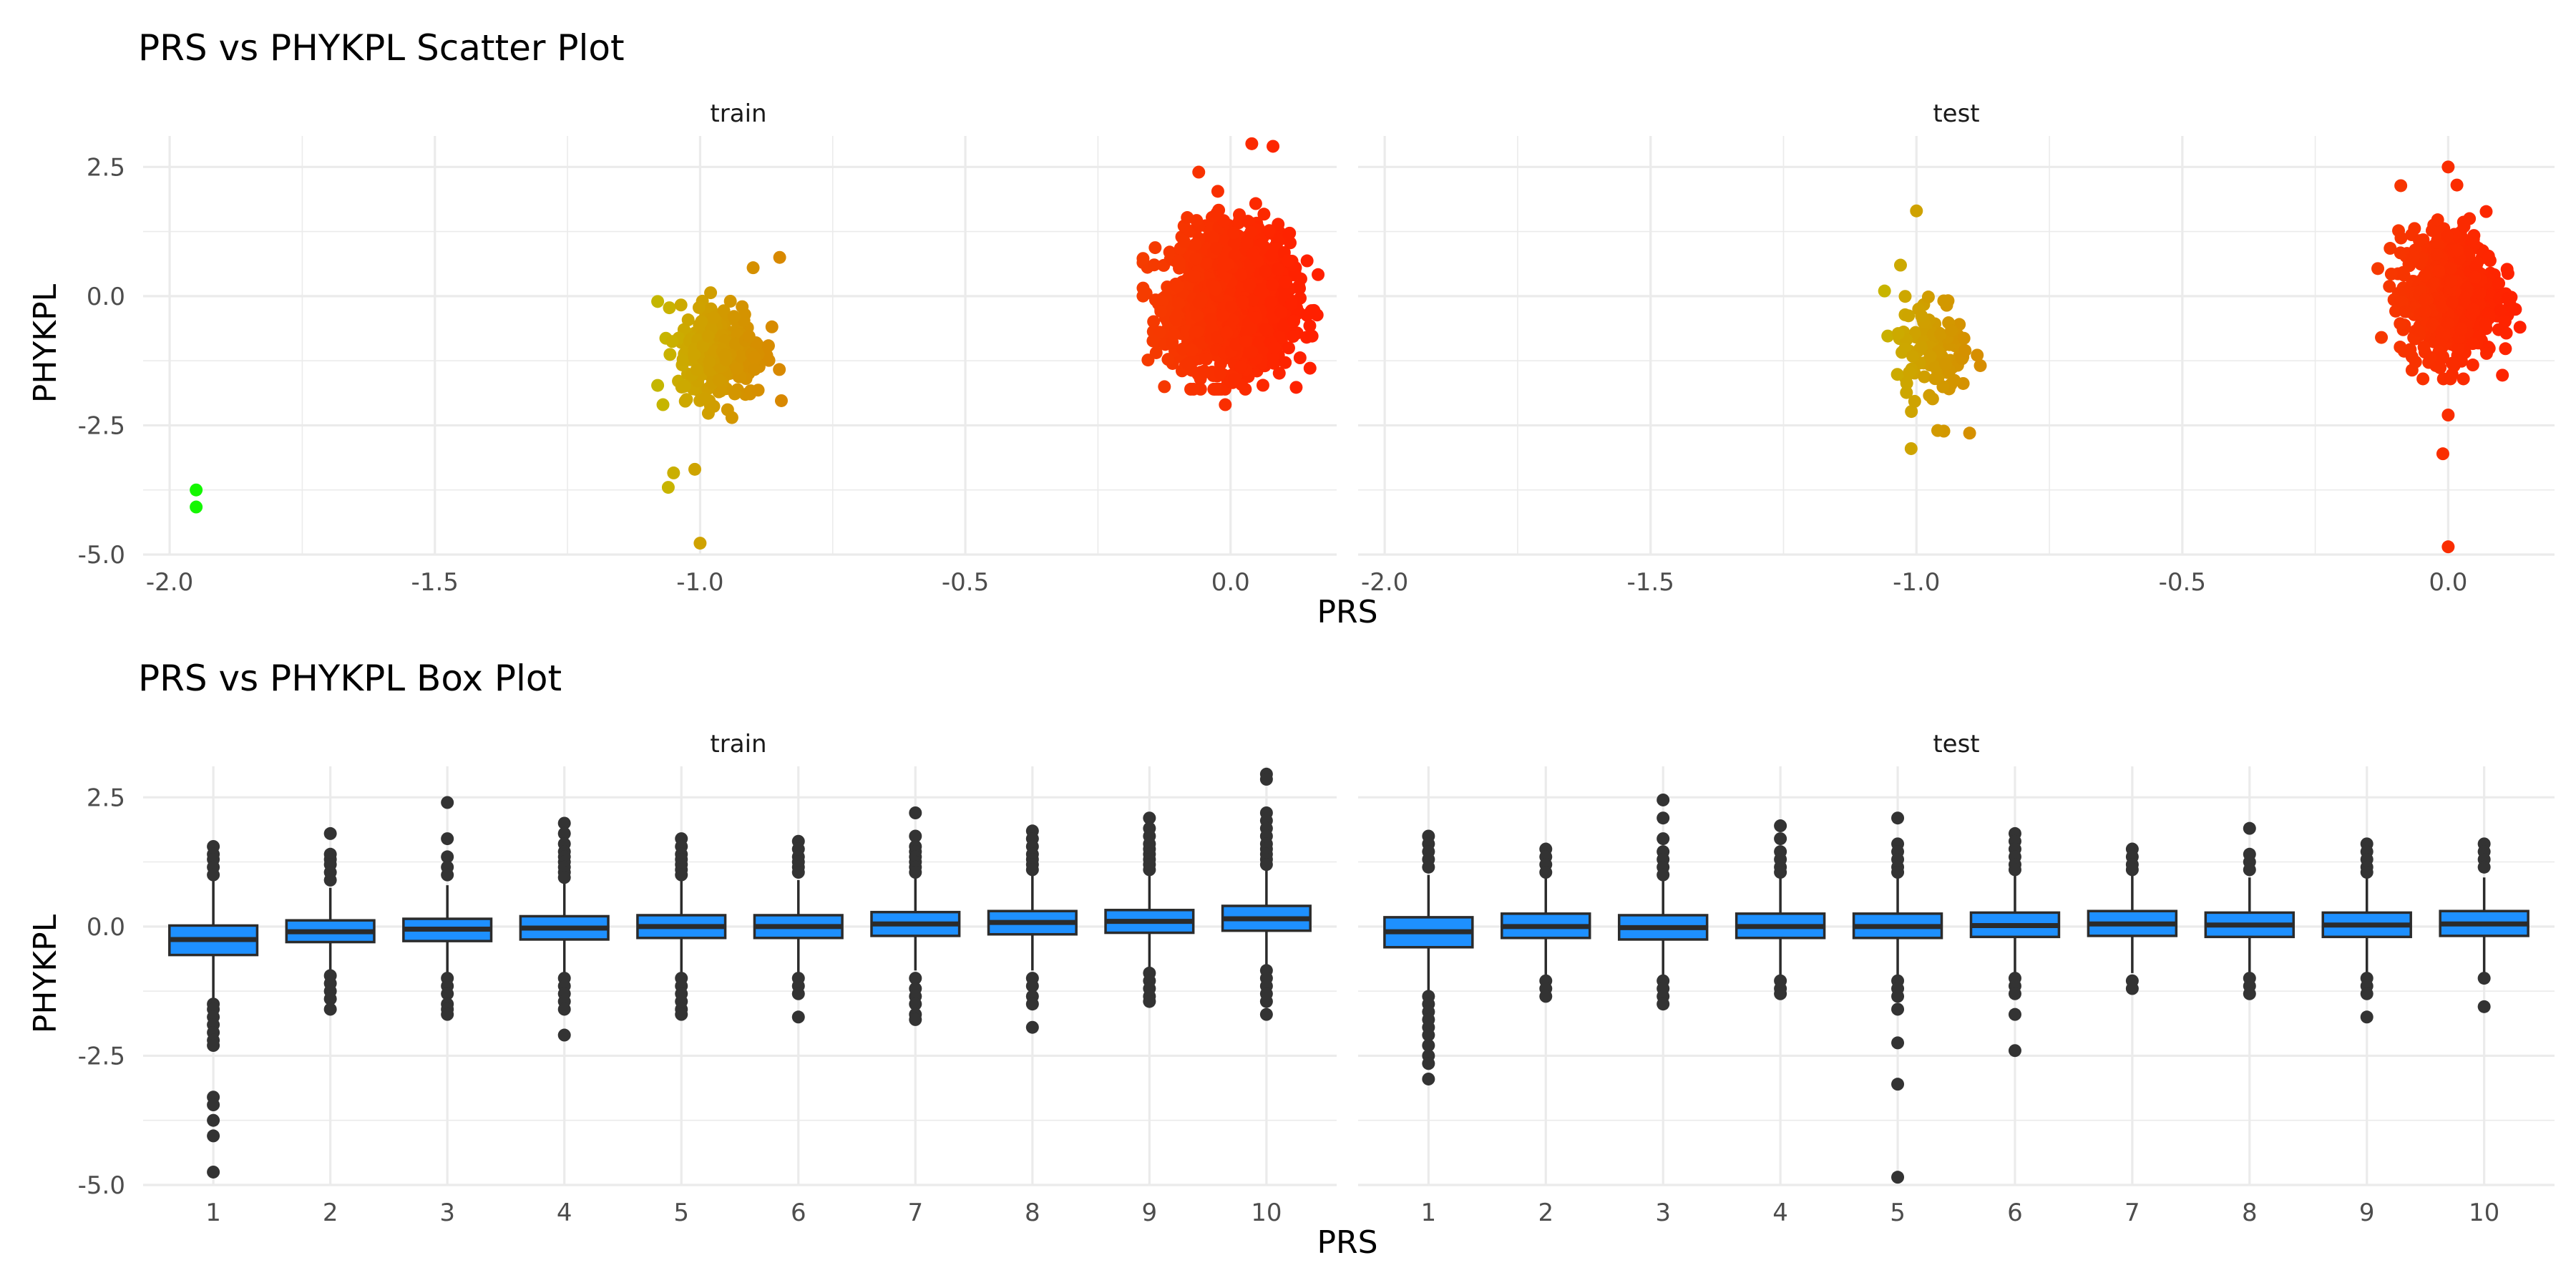 The image size is (2576, 1288). Describe the element at coordinates (1780, 1213) in the screenshot. I see `x-tick-label: 4` at that location.